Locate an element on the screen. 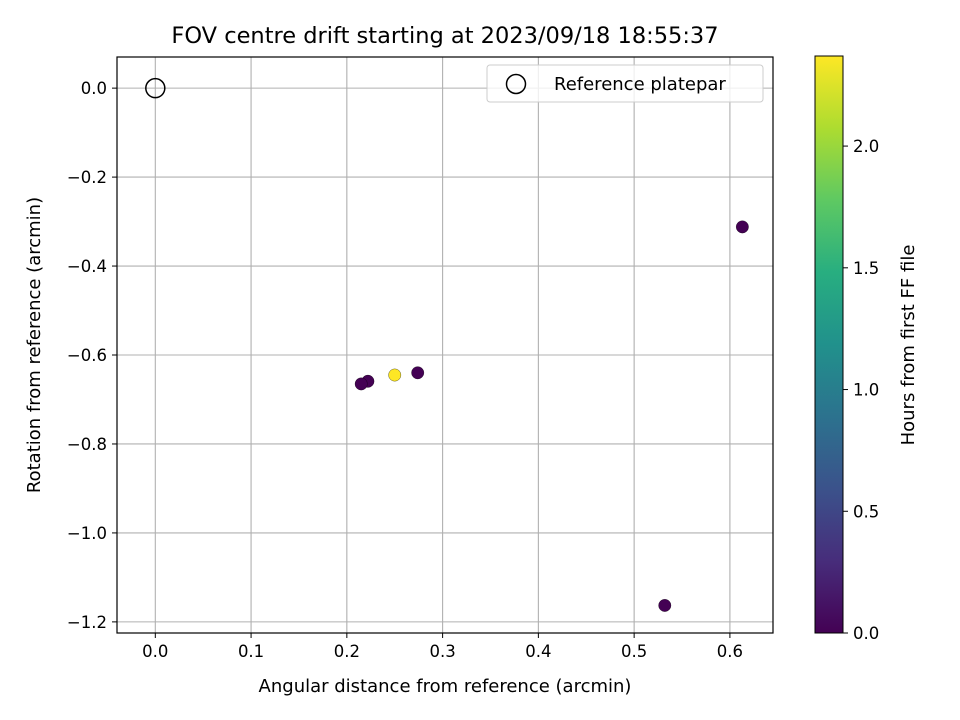 The image size is (960, 720). y-tick-label: −0.8 is located at coordinates (87, 444).